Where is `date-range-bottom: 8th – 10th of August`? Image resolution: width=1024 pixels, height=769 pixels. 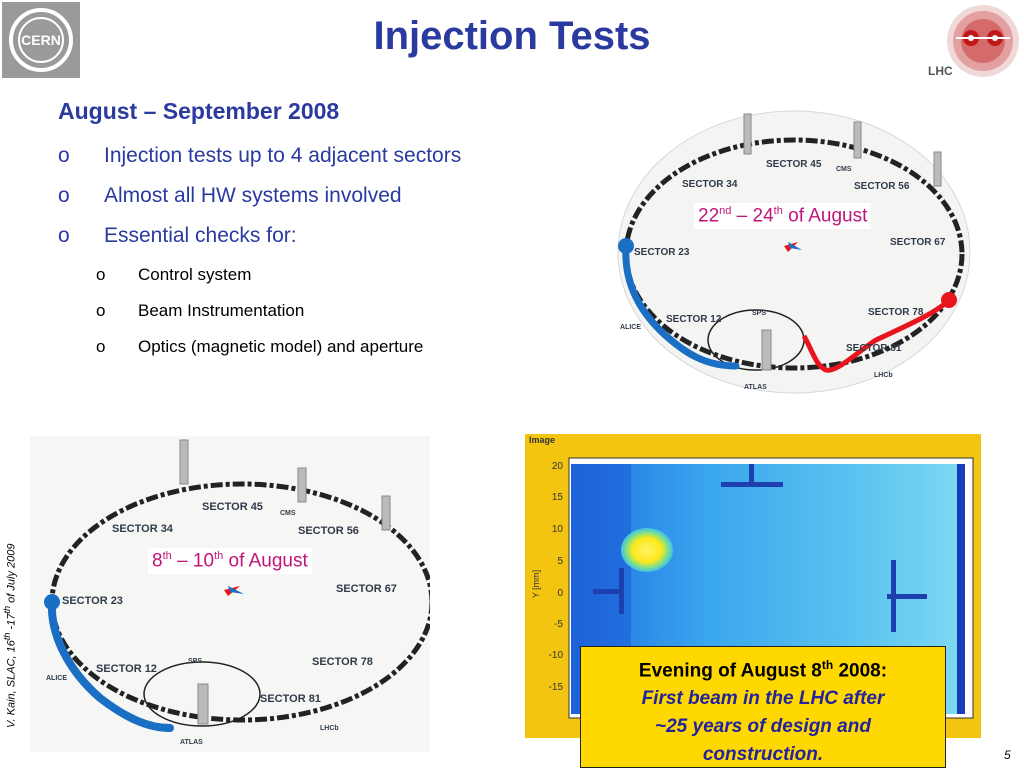 date-range-bottom: 8th – 10th of August is located at coordinates (230, 561).